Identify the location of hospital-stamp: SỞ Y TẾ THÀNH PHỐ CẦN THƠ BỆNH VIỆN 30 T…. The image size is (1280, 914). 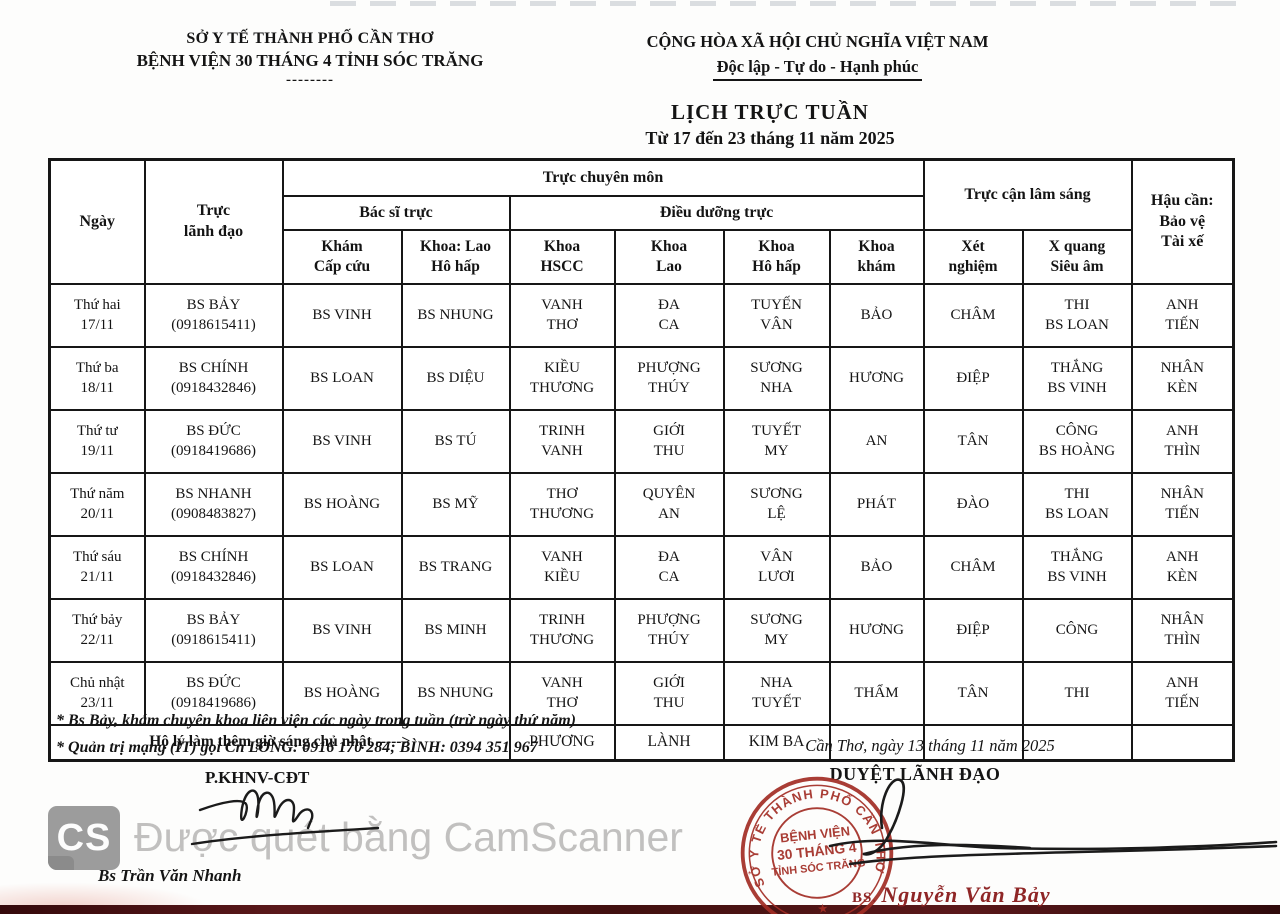
(816, 845).